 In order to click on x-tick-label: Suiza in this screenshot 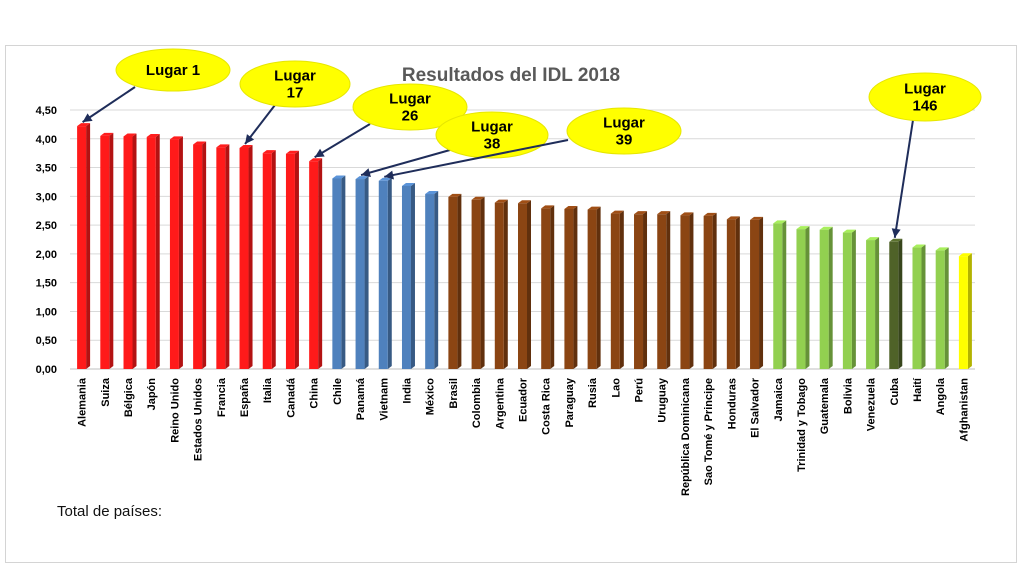, I will do `click(106, 392)`.